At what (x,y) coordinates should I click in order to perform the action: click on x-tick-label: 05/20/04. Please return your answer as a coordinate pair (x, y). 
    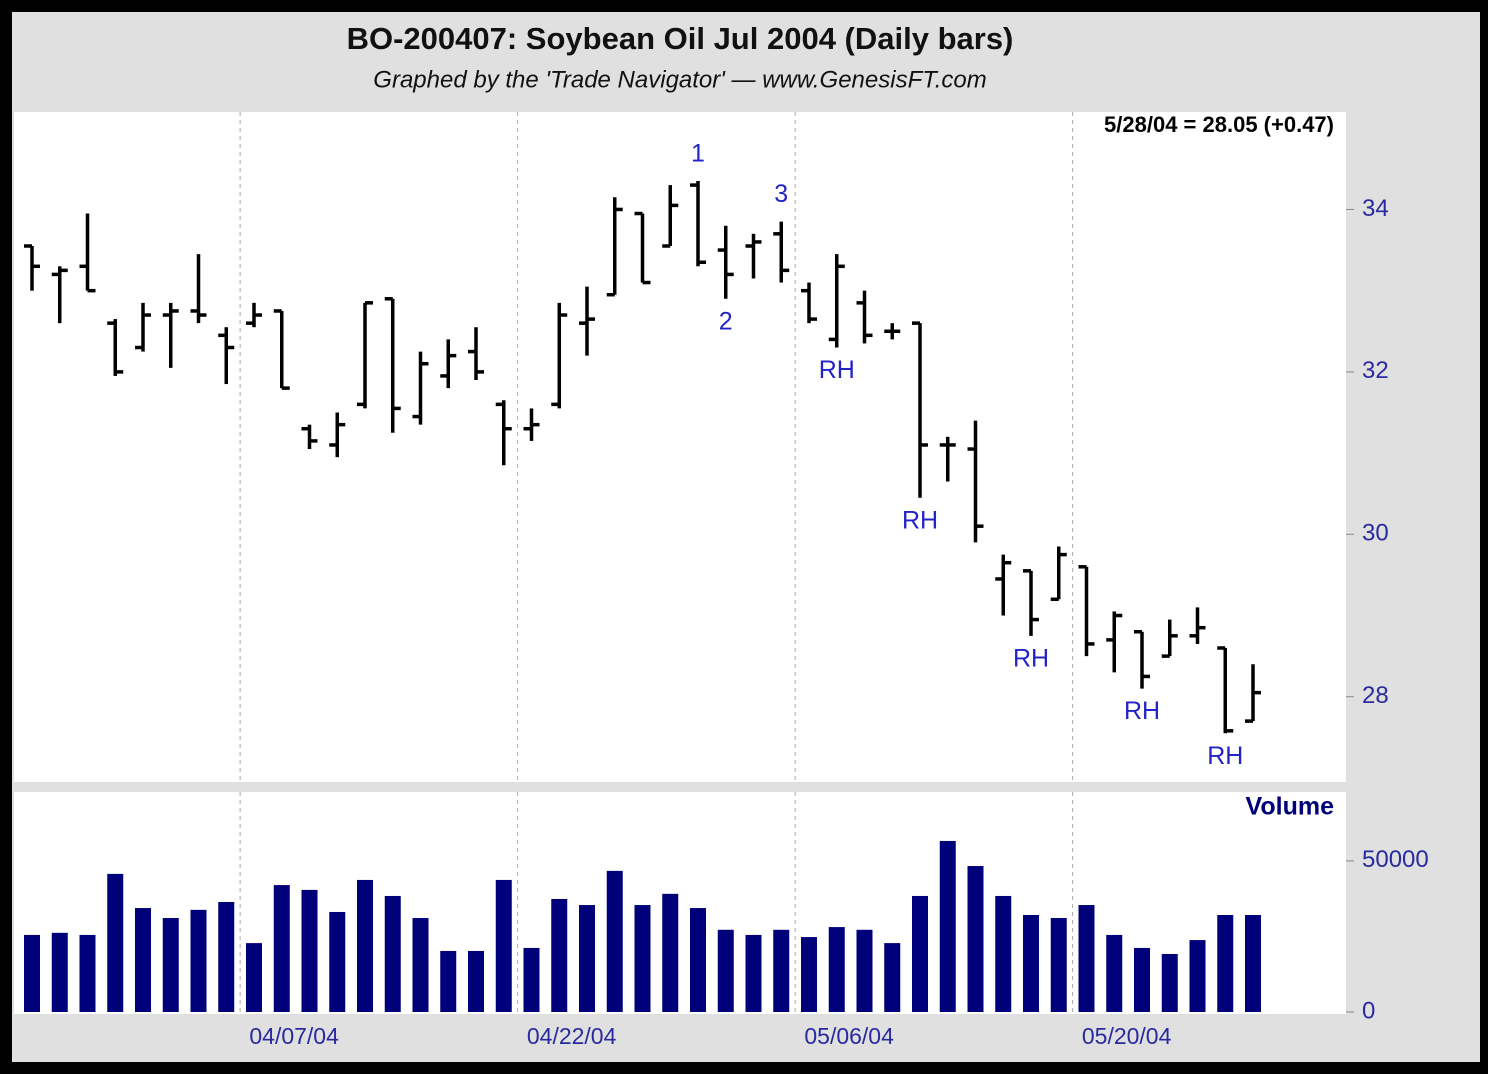
    Looking at the image, I should click on (1127, 1036).